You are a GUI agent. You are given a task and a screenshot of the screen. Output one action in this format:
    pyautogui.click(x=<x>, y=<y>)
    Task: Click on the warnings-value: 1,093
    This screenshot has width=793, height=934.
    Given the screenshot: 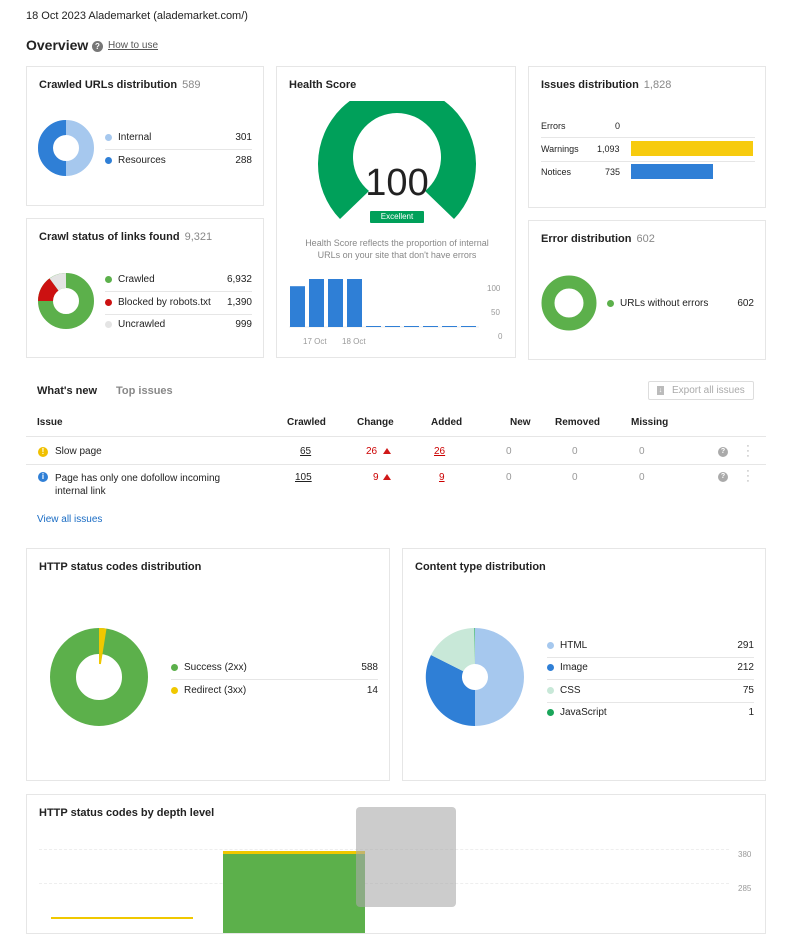 What is the action you would take?
    pyautogui.click(x=608, y=149)
    